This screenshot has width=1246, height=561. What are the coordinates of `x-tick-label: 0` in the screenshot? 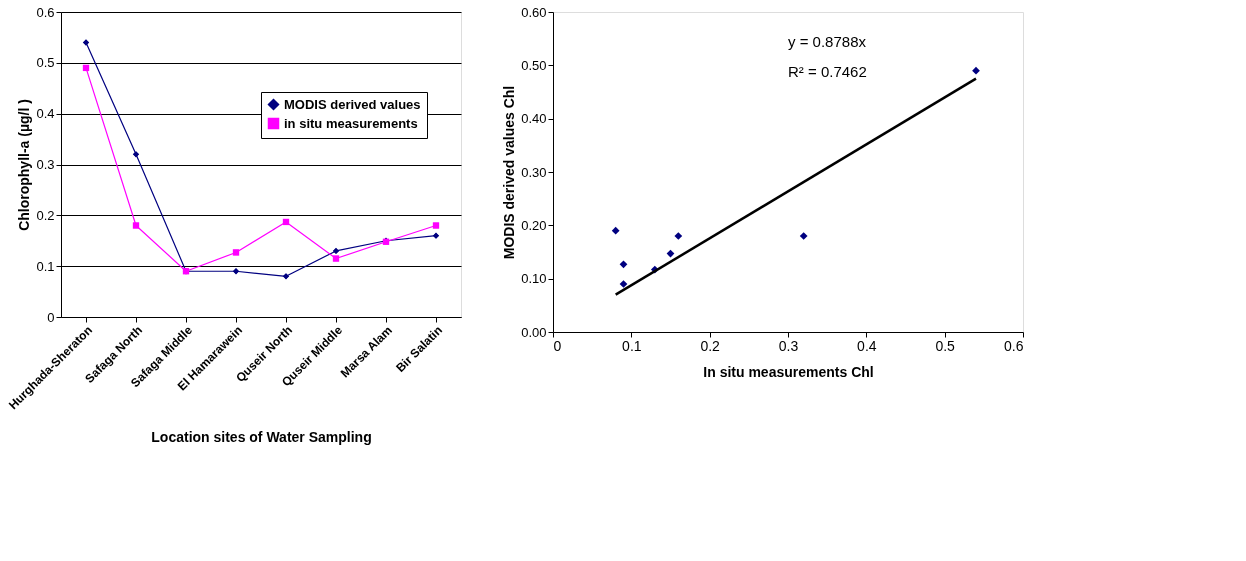 It's located at (557, 345).